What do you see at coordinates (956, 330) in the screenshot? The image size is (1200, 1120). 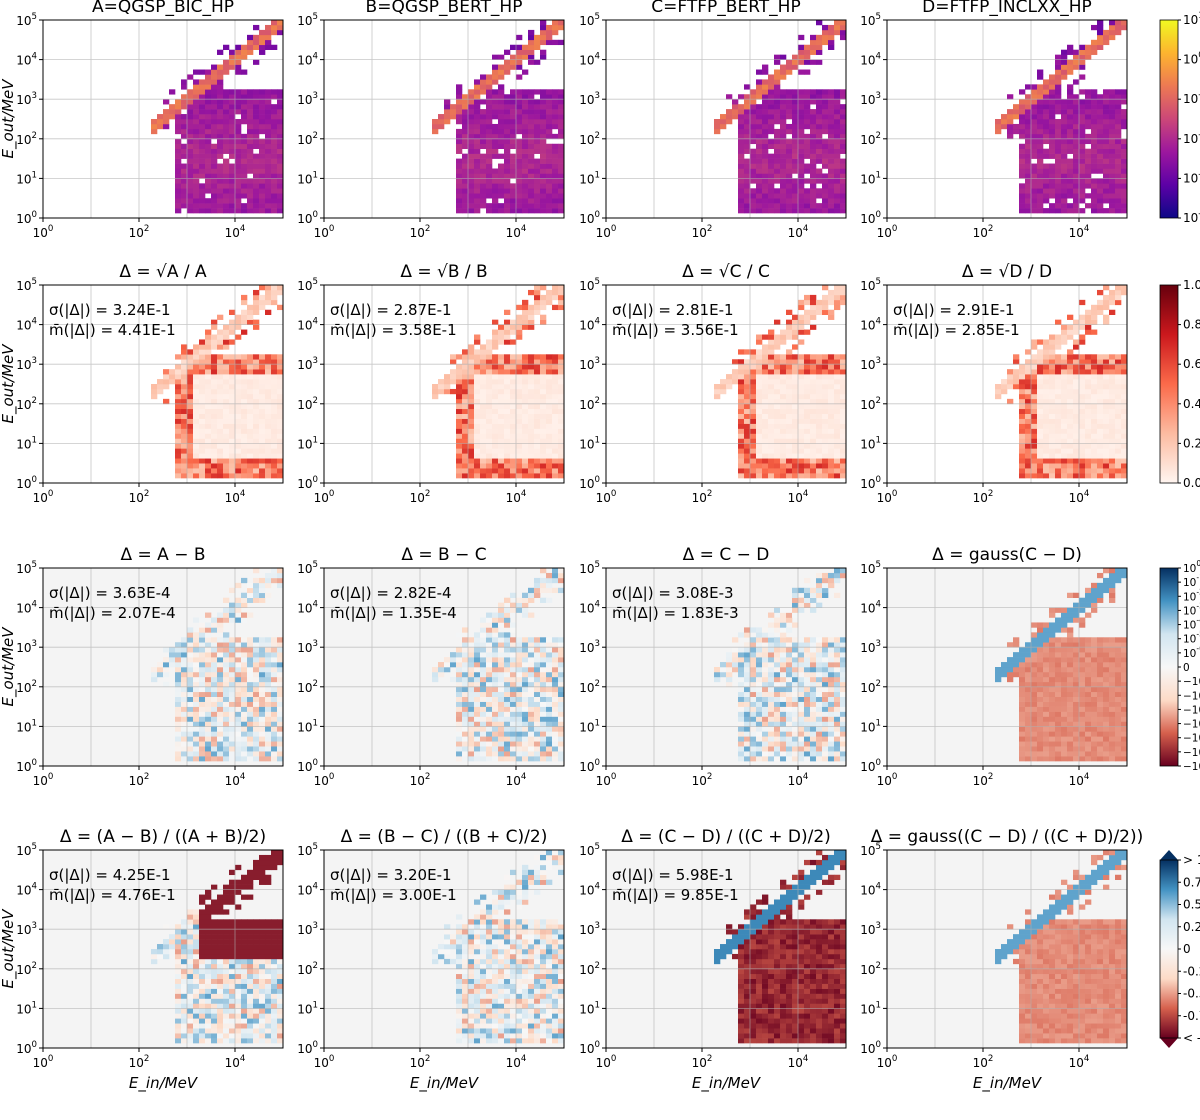 I see `stat-mean-label: m̄(|Δ|) = 2.85E-1` at bounding box center [956, 330].